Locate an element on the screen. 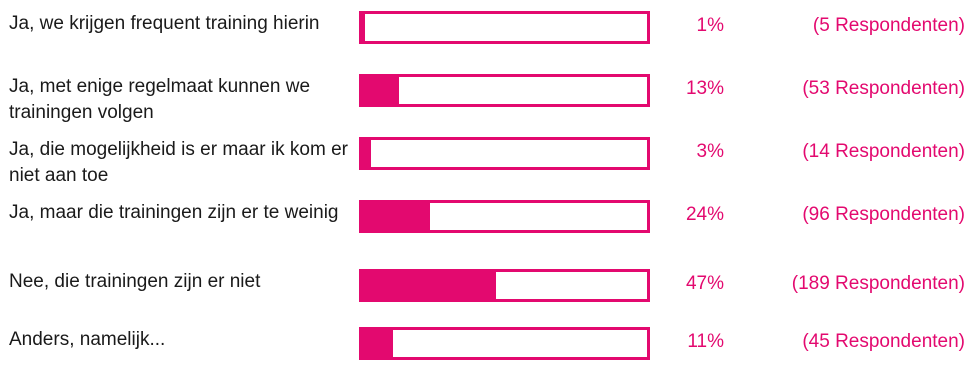  percentage-label: 11% is located at coordinates (705, 341).